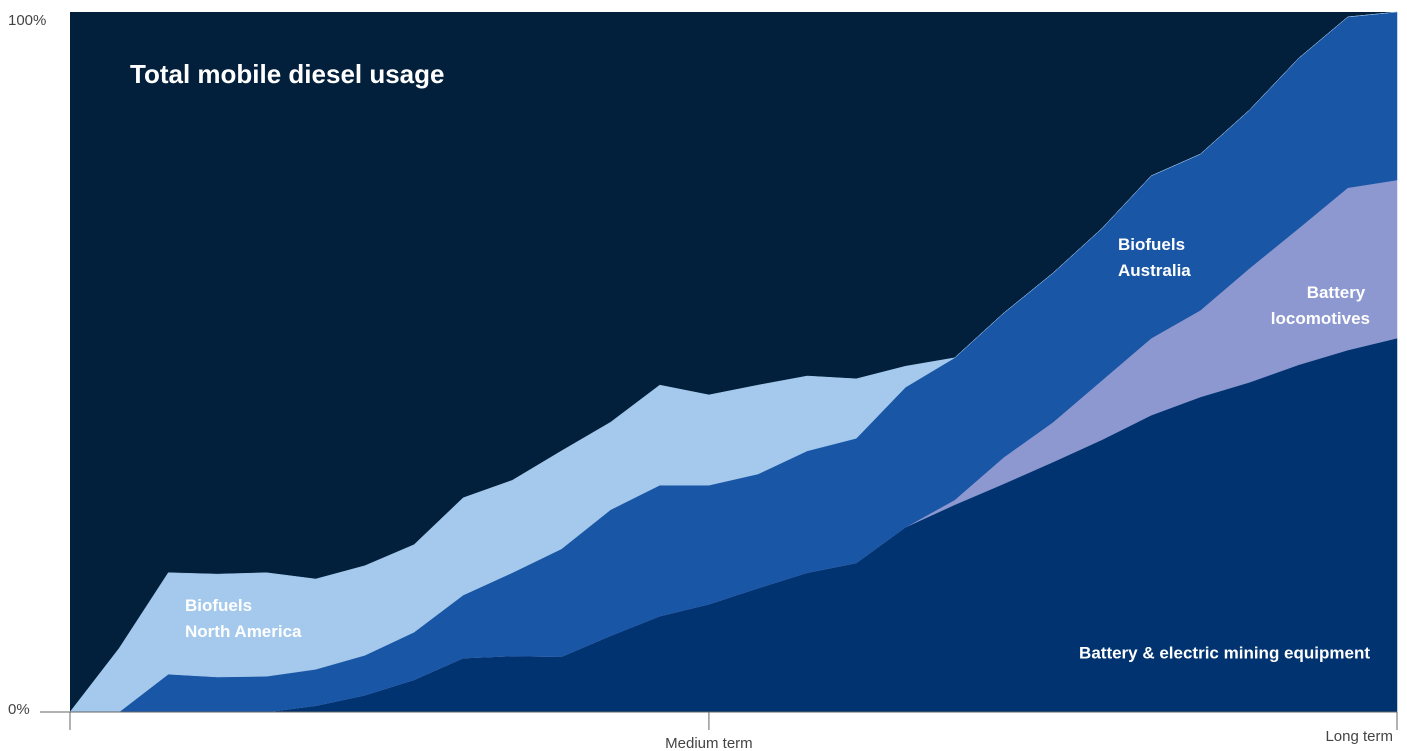 This screenshot has height=751, width=1407. Describe the element at coordinates (19, 709) in the screenshot. I see `y-tick-label: 0%` at that location.